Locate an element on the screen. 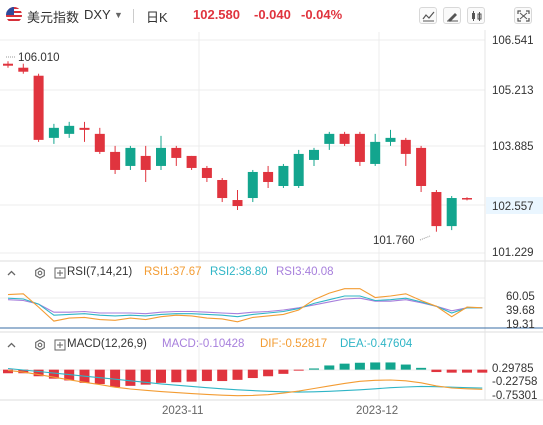 The image size is (543, 425). macd-title: MACD(12,26,9) is located at coordinates (107, 344).